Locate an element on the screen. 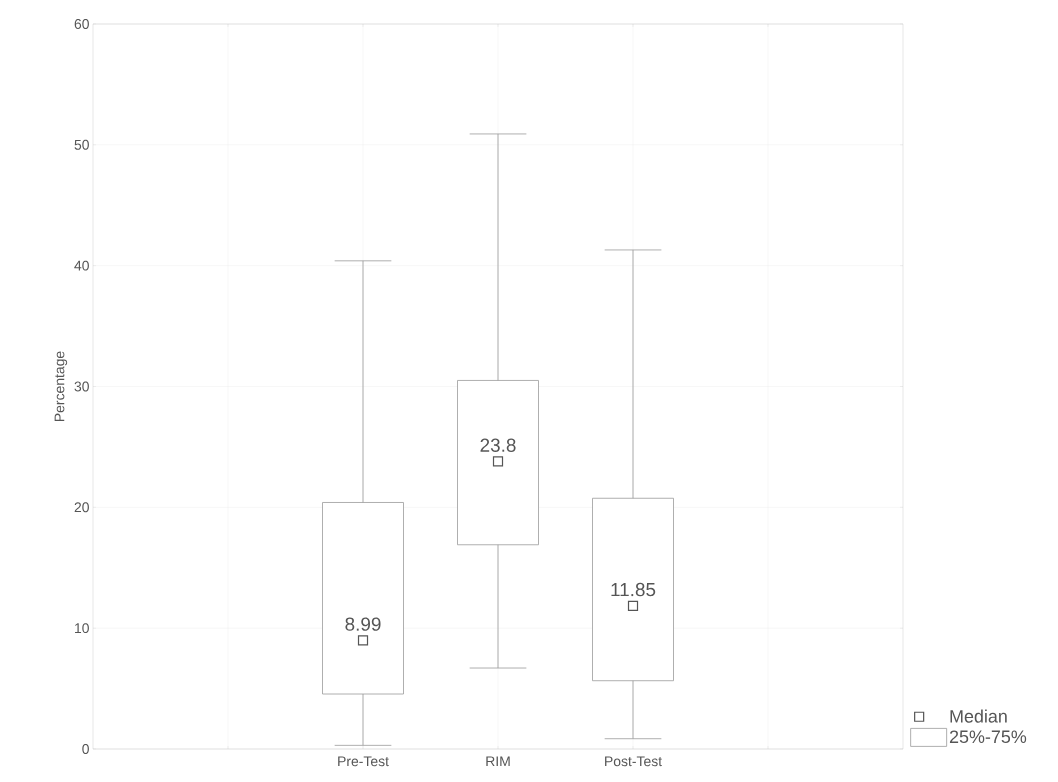 The width and height of the screenshot is (1058, 782). legend-label: 25%-75% is located at coordinates (988, 737).